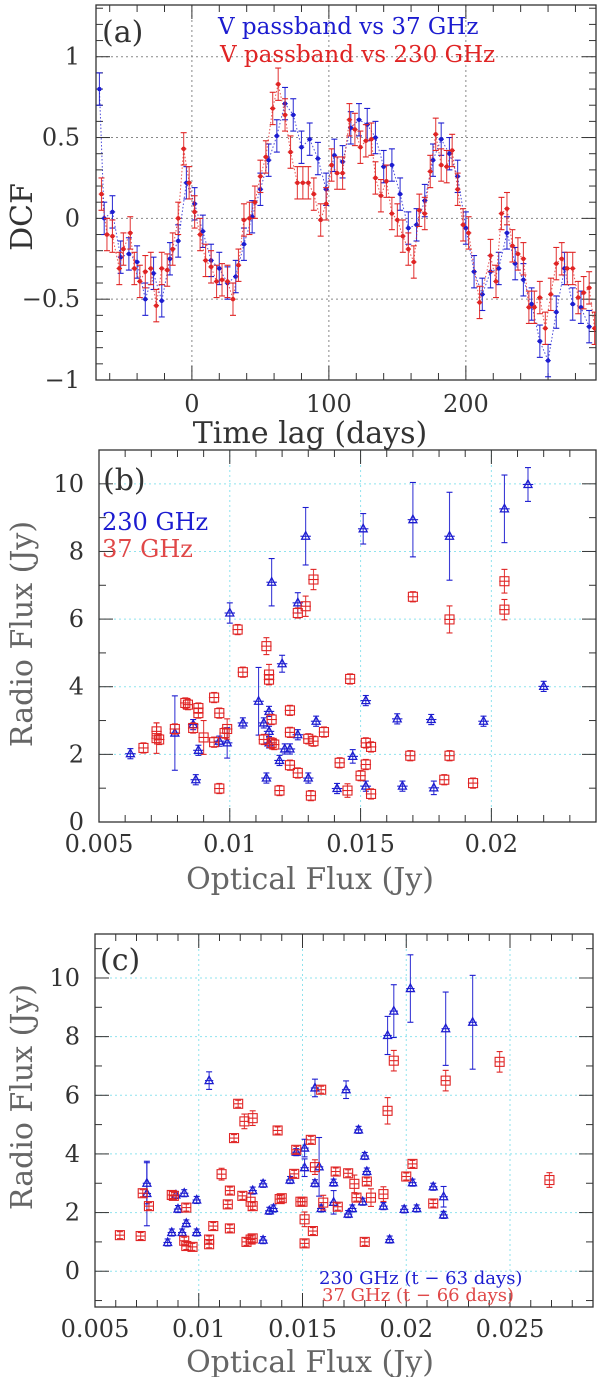 The width and height of the screenshot is (600, 1377). I want to click on y-tick-label: 2, so click(76, 754).